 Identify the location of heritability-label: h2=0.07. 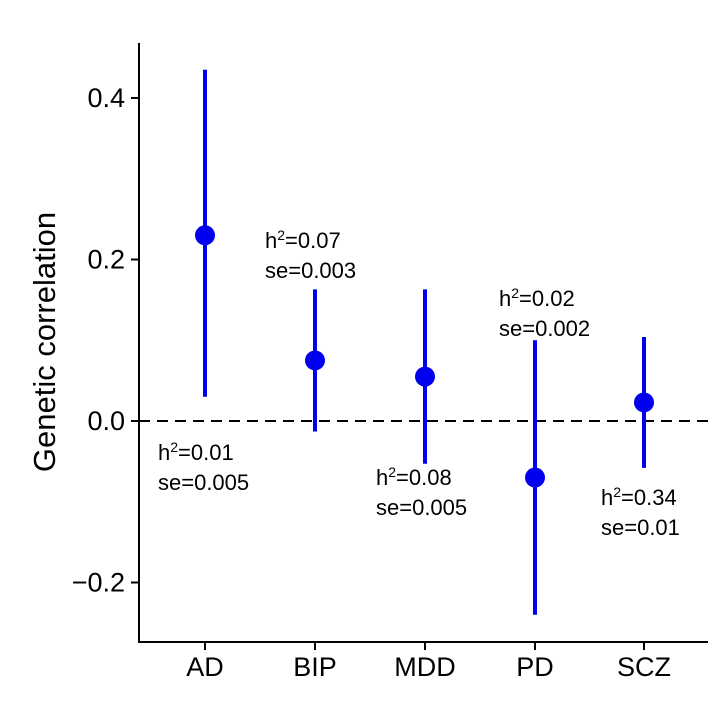
(303, 240).